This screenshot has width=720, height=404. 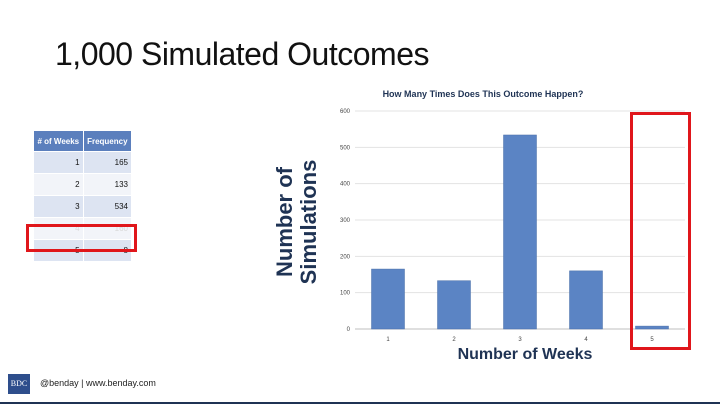 I want to click on footer: BDC @benday | www.benday.com, so click(x=360, y=386).